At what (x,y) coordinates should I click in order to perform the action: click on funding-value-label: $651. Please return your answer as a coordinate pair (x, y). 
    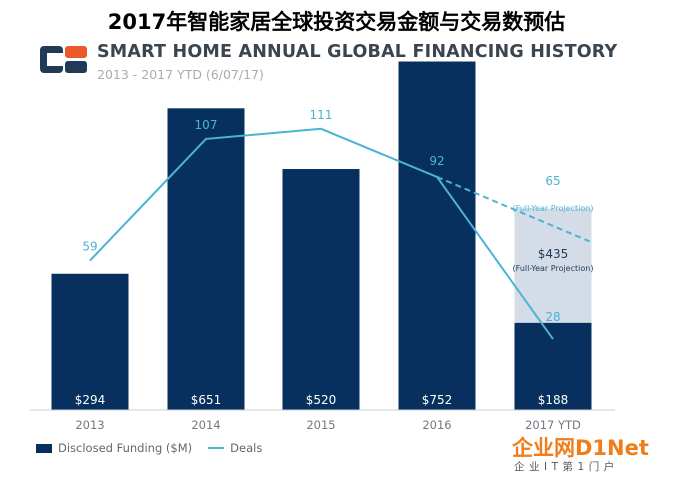
    Looking at the image, I should click on (206, 400).